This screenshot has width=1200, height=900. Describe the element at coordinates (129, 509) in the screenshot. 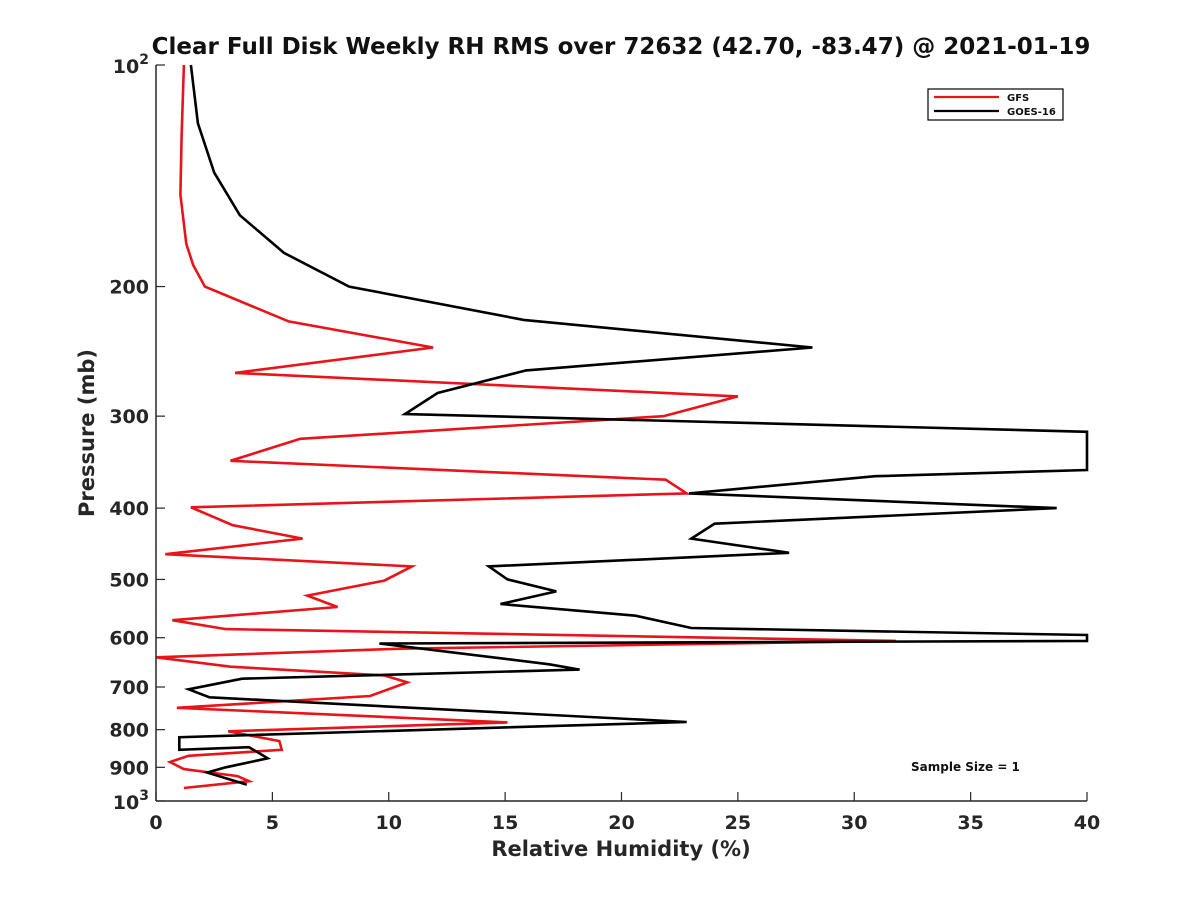

I see `y-tick-label: 400` at that location.